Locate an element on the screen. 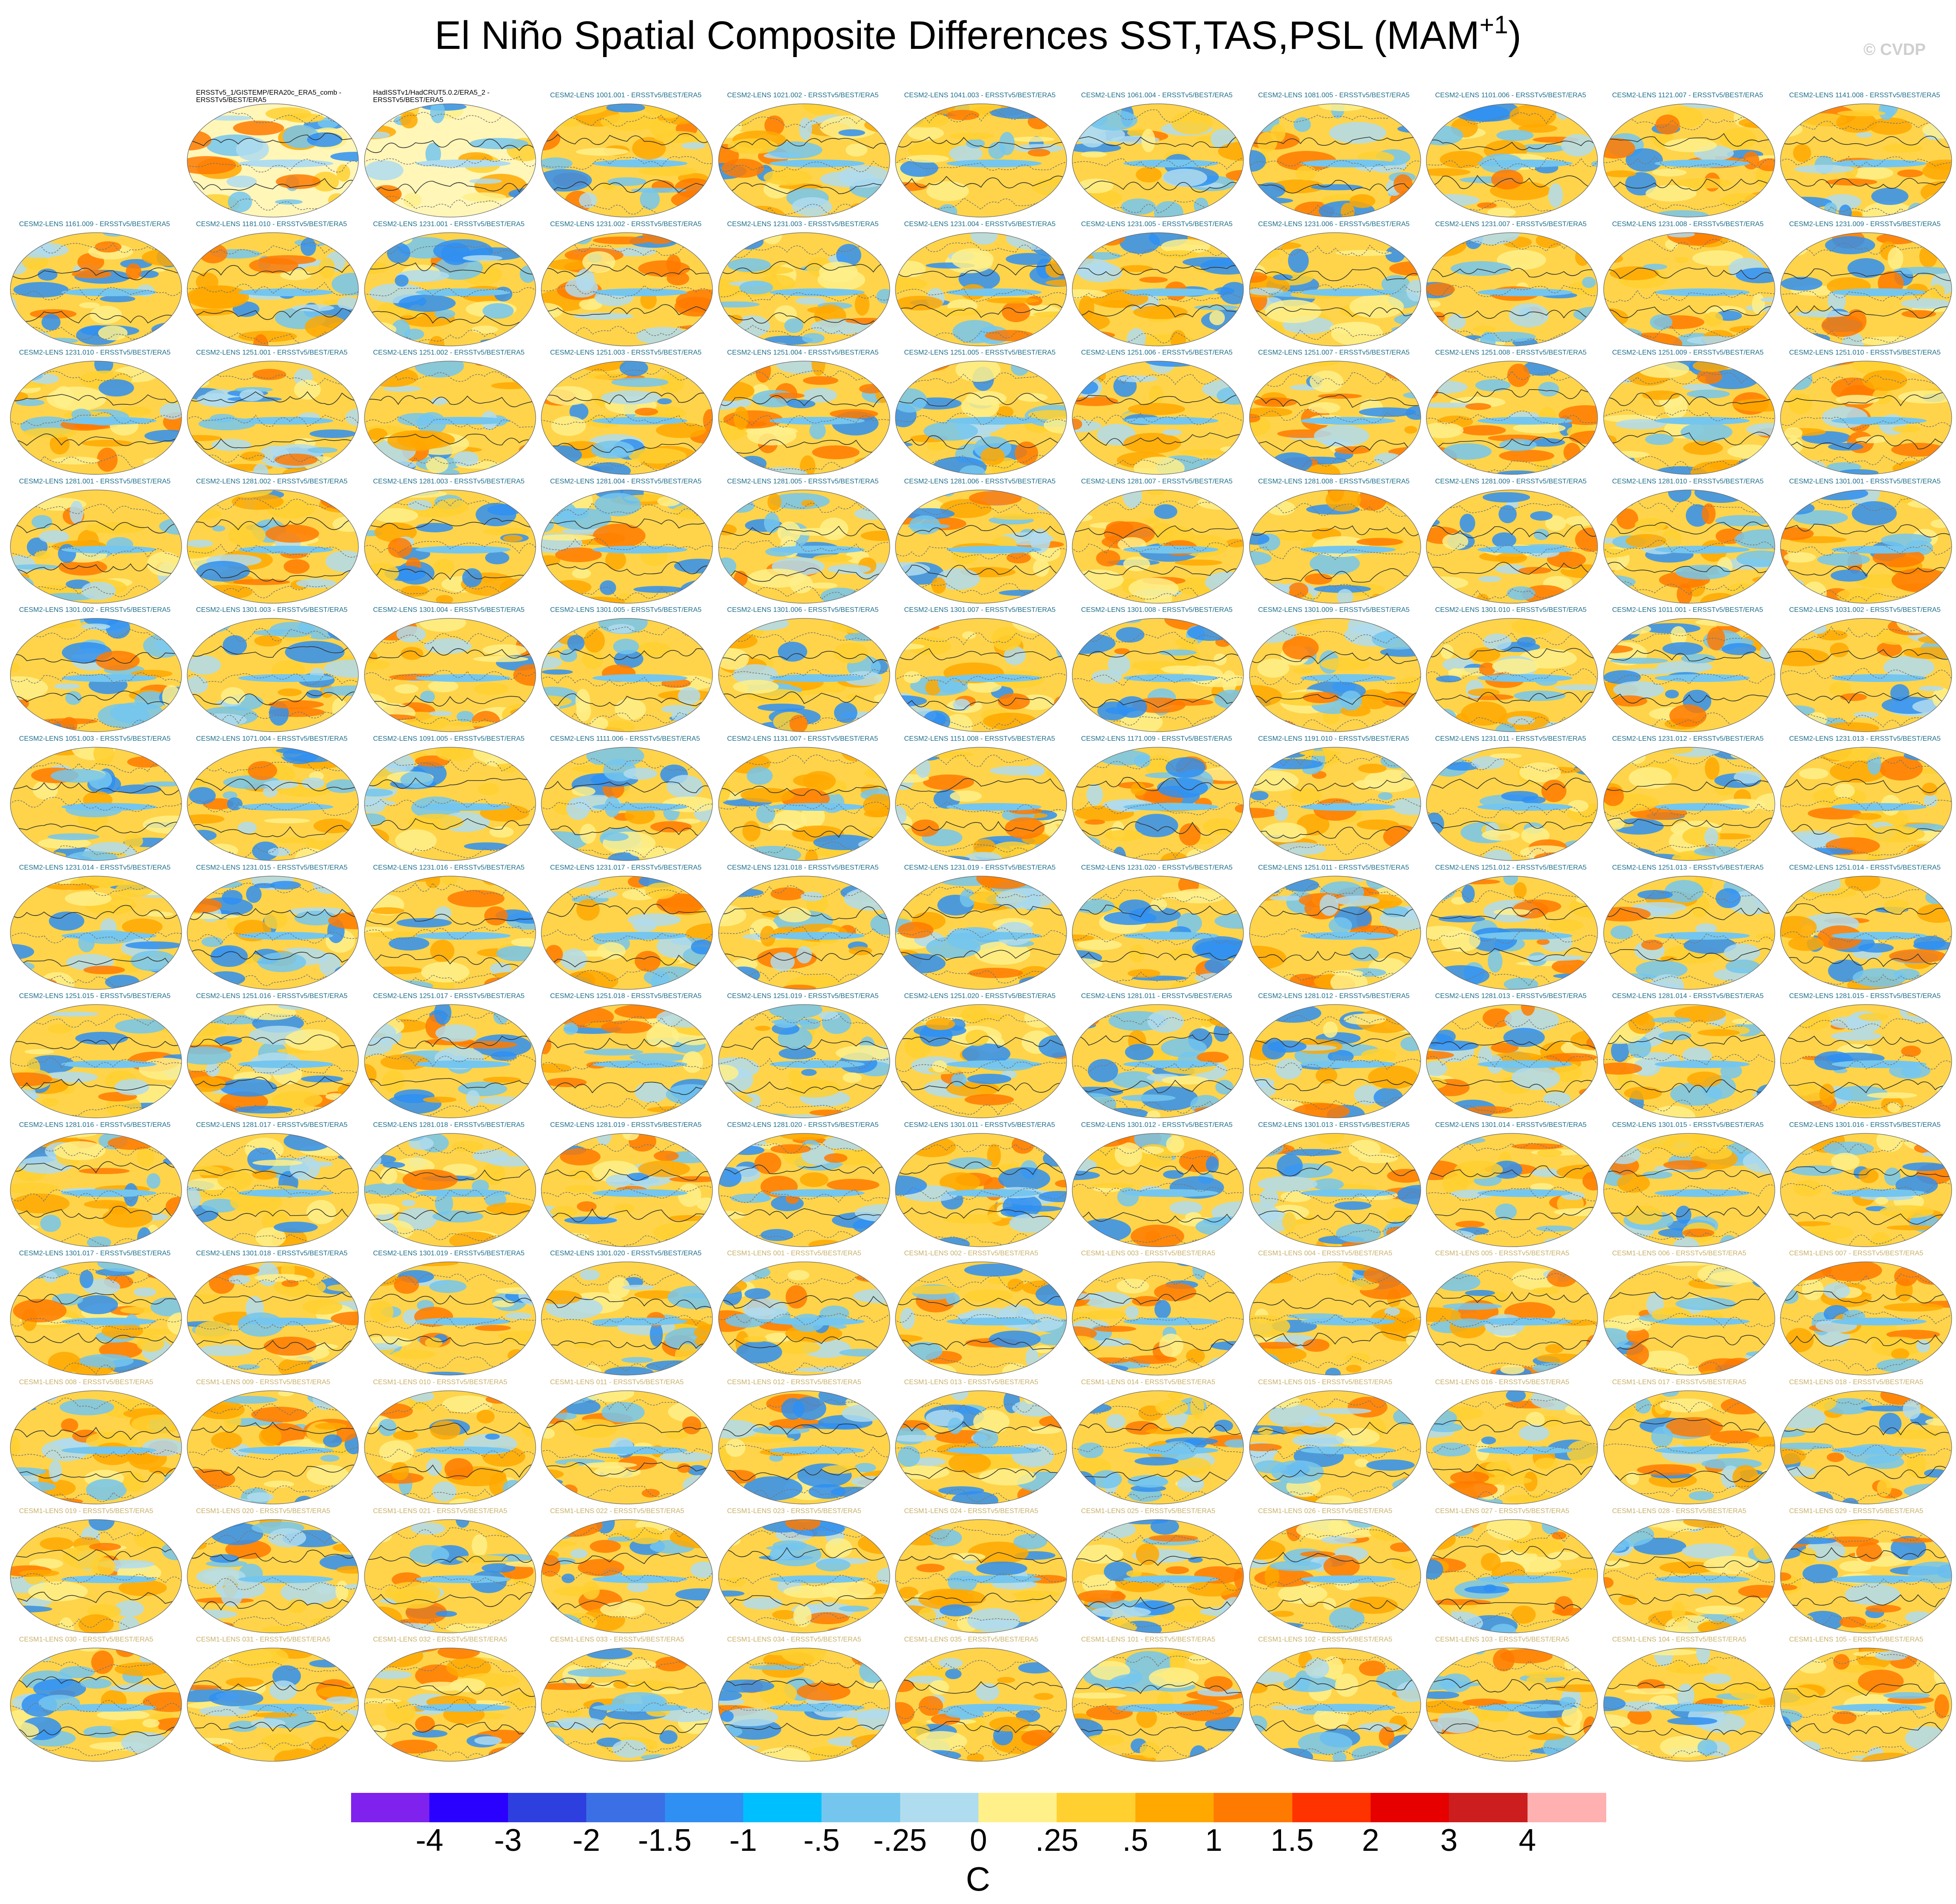 The width and height of the screenshot is (1956, 1904). panel-title: CESM2-LENS 1251.005 - ERSSTv5/BEST/ERA5 is located at coordinates (980, 353).